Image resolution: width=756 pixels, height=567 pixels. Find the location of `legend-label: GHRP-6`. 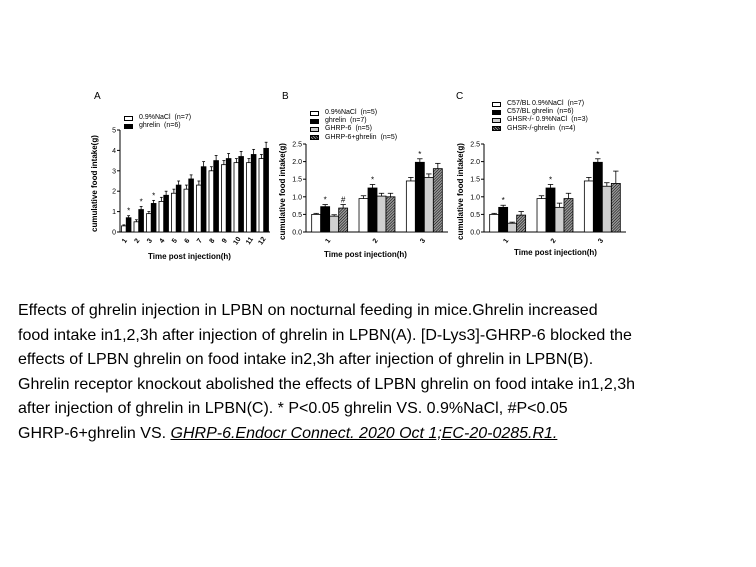

legend-label: GHRP-6 is located at coordinates (338, 129).